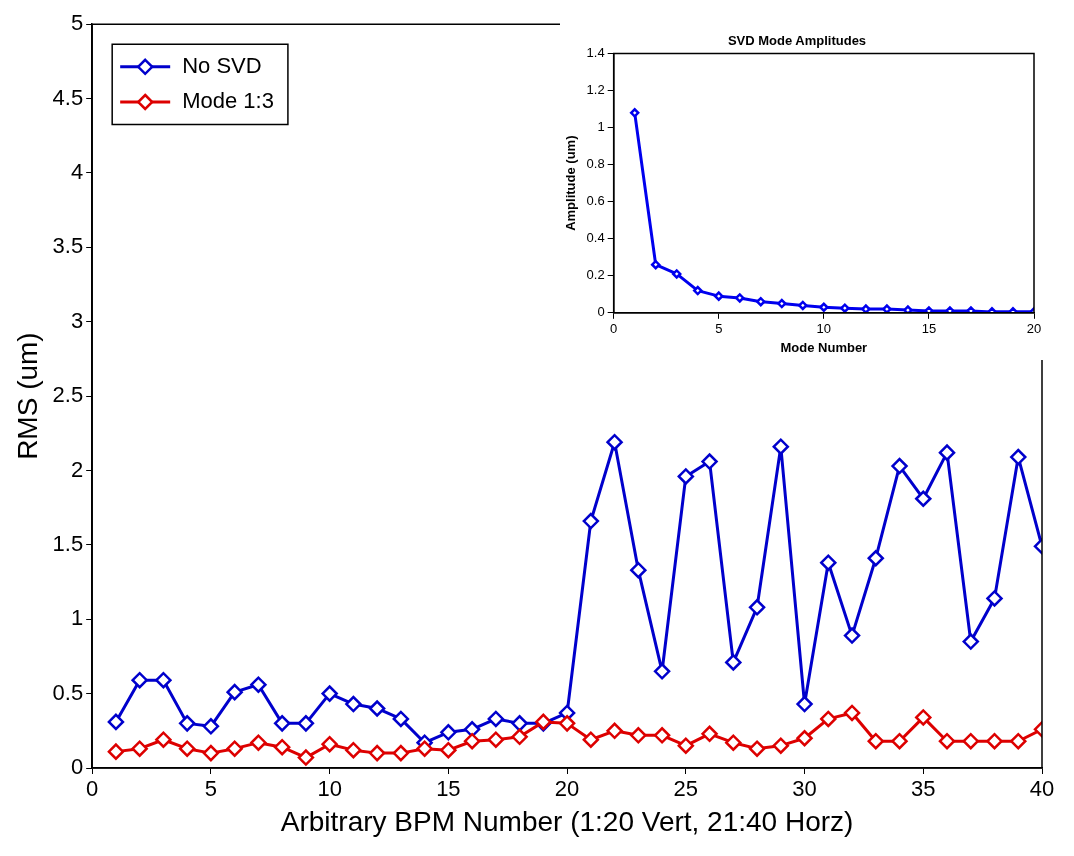  What do you see at coordinates (68, 692) in the screenshot?
I see `y-tick-label: 0.5` at bounding box center [68, 692].